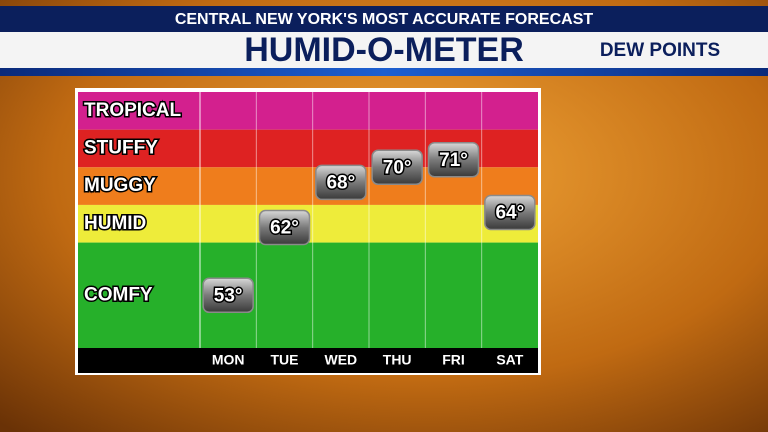 The width and height of the screenshot is (768, 432). I want to click on value-label: 68°, so click(340, 182).